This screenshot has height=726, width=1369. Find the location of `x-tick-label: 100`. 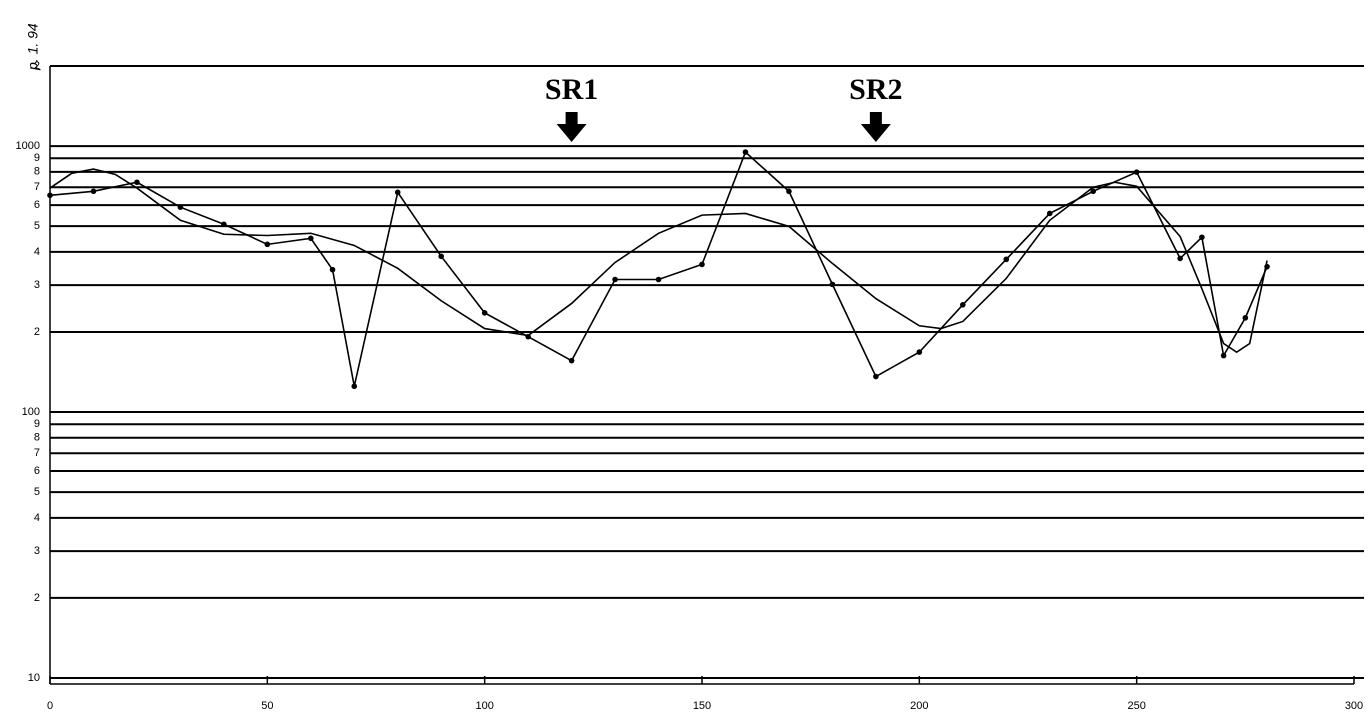

x-tick-label: 100 is located at coordinates (484, 706).